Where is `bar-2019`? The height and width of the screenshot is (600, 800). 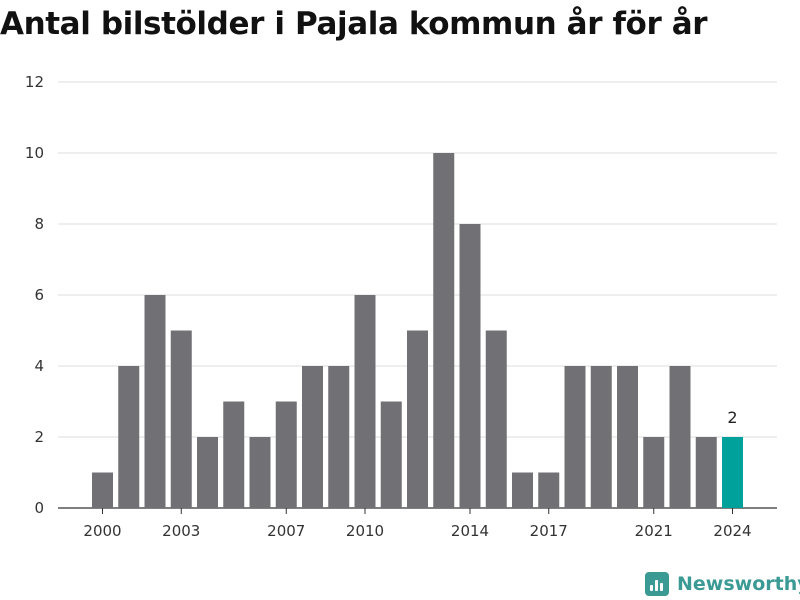 bar-2019 is located at coordinates (601, 437).